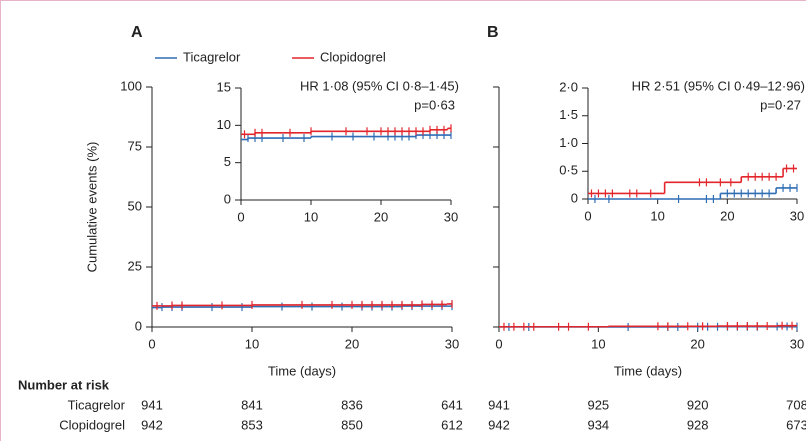 This screenshot has height=441, width=806. I want to click on hazard-ratio: HR 1·08 (95% CI 0·8–1·45), so click(379, 85).